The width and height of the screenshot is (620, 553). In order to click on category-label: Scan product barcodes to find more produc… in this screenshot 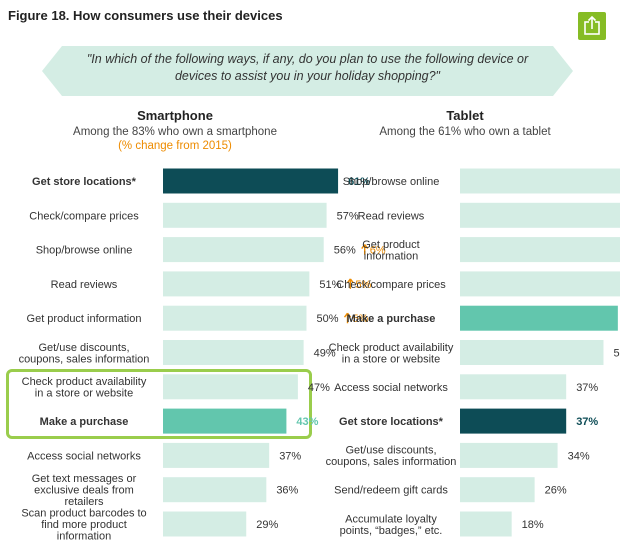, I will do `click(83, 525)`.